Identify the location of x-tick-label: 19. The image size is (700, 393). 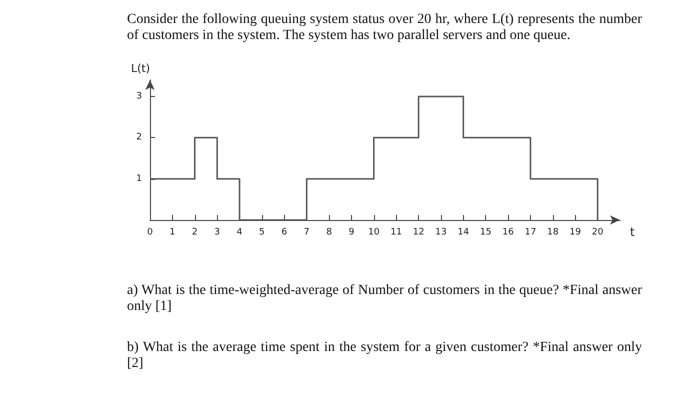
(576, 233).